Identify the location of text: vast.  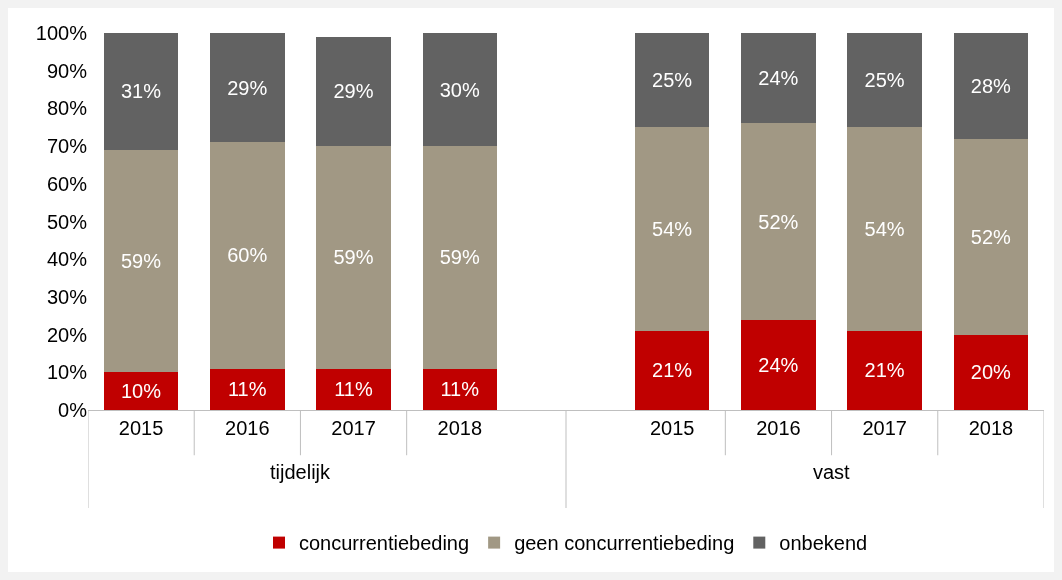
(832, 472).